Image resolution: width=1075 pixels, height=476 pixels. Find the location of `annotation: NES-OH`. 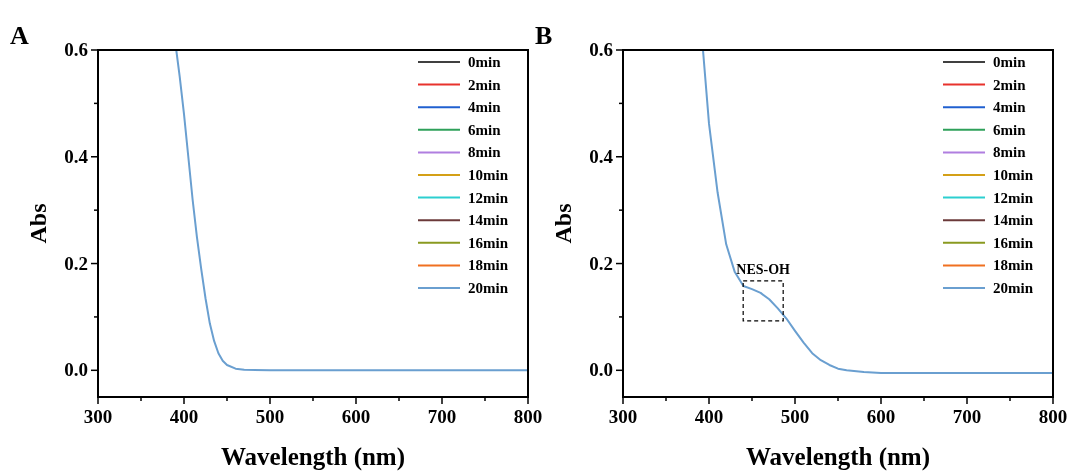

annotation: NES-OH is located at coordinates (763, 269).